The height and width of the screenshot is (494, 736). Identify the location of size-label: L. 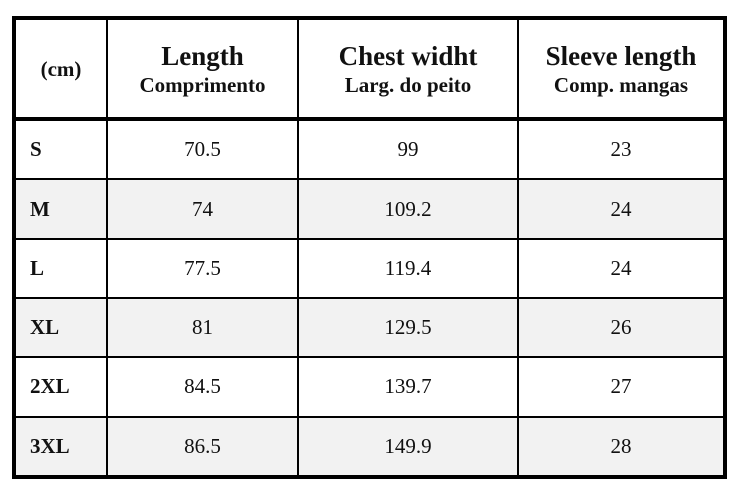
(60, 268).